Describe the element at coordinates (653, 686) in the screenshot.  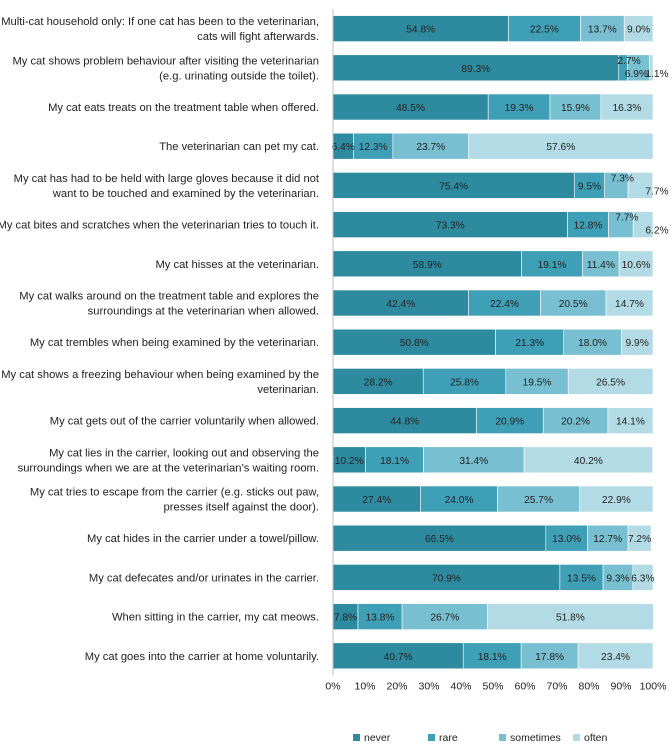
I see `x-tick-label: 100%` at that location.